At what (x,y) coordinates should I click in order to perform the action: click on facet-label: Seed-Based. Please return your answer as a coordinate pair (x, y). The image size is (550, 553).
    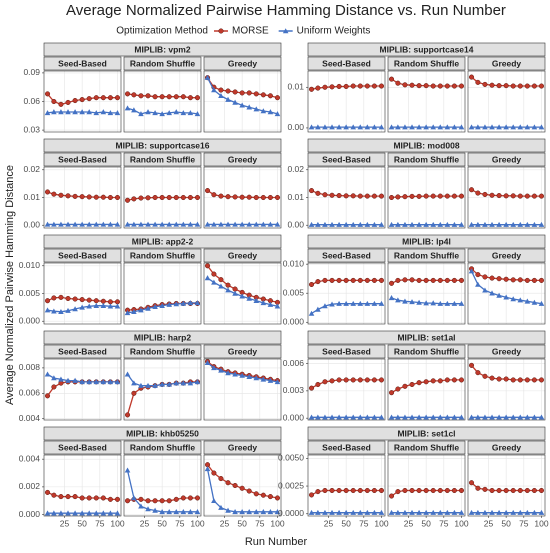
    Looking at the image, I should click on (82, 159).